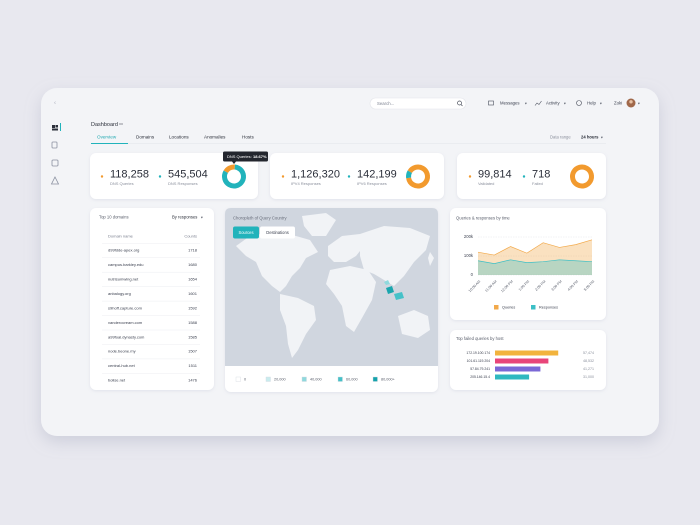 The image size is (700, 525). What do you see at coordinates (54, 145) in the screenshot?
I see `nav-documents` at bounding box center [54, 145].